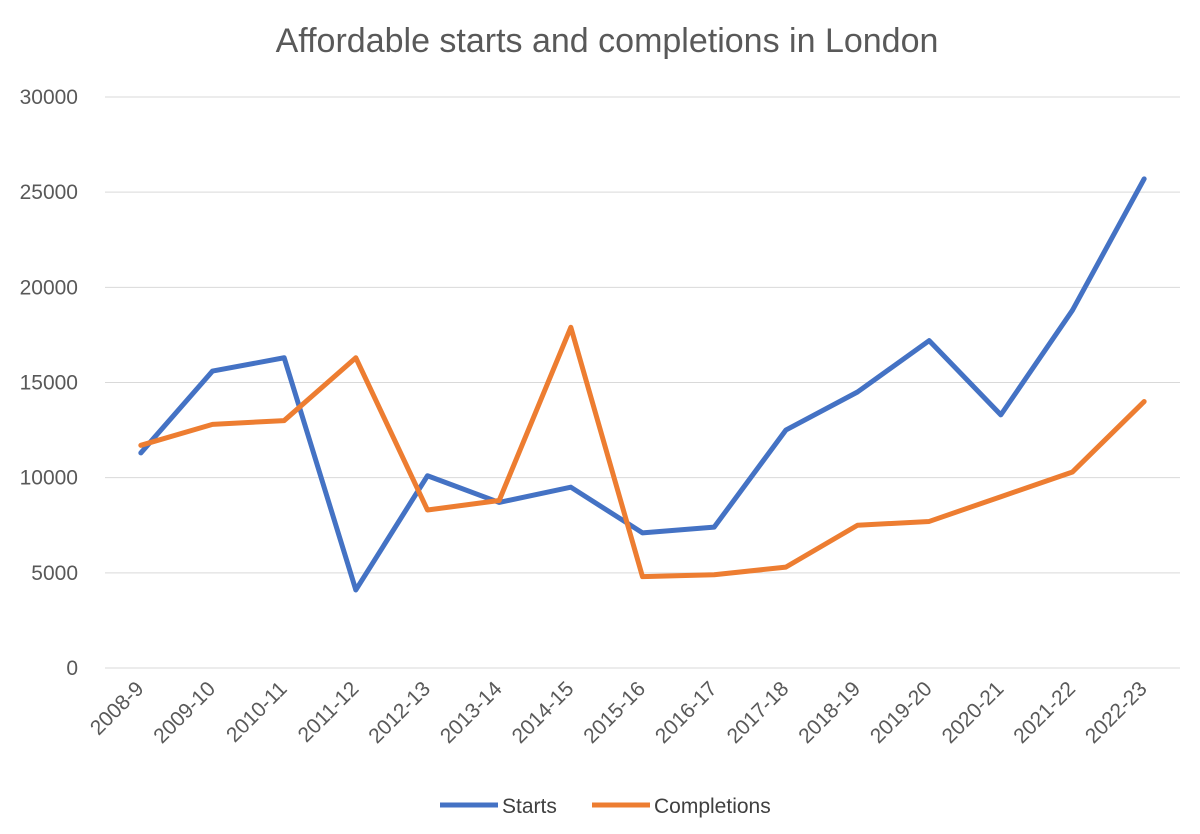  Describe the element at coordinates (829, 712) in the screenshot. I see `x-tick-label: 2018-19` at that location.